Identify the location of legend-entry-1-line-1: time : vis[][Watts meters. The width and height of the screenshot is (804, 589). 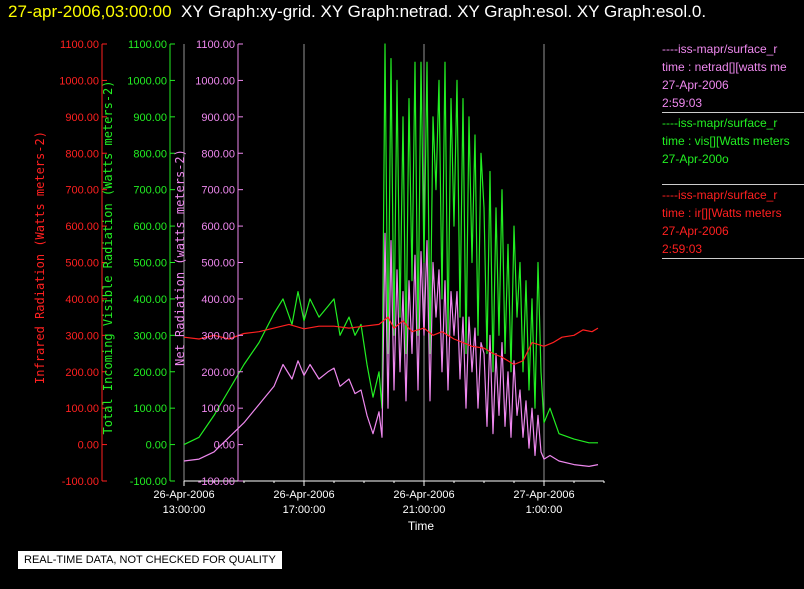
(726, 141).